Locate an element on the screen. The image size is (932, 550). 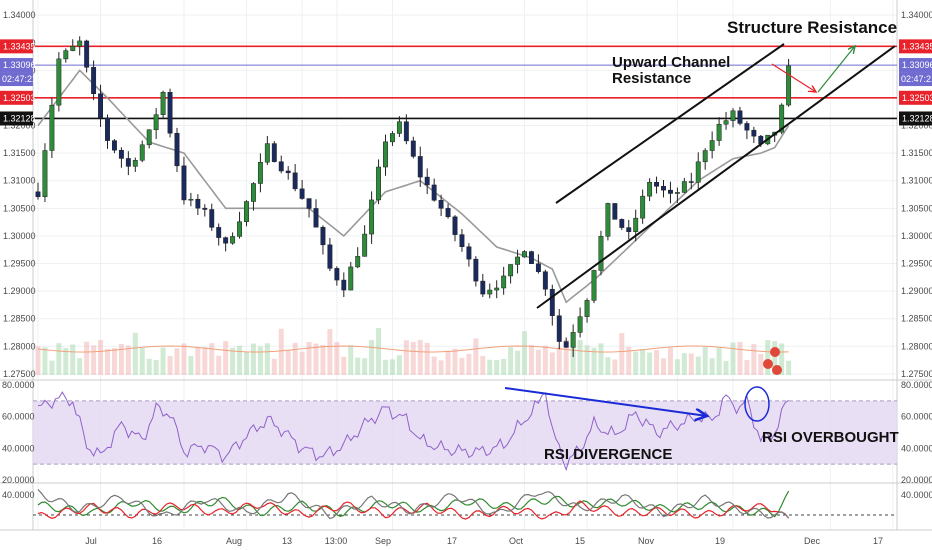
osc-tick-left-0: 40.0000 is located at coordinates (18, 495).